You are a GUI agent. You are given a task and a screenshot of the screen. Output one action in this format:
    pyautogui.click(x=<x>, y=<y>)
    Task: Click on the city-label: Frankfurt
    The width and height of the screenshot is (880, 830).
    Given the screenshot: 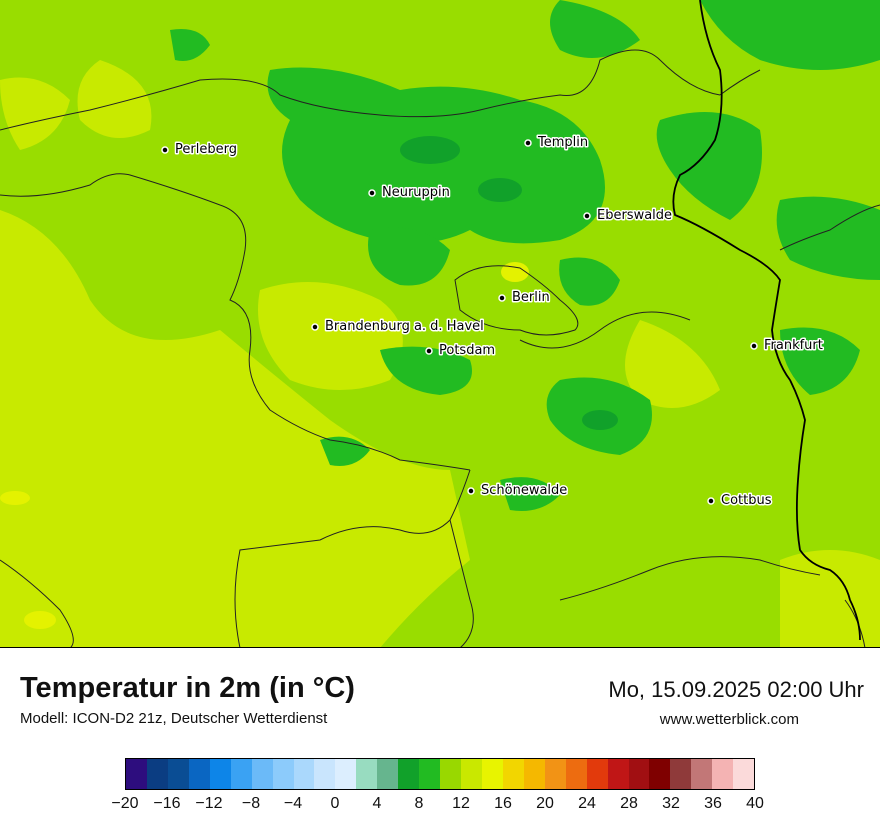 What is the action you would take?
    pyautogui.click(x=793, y=345)
    